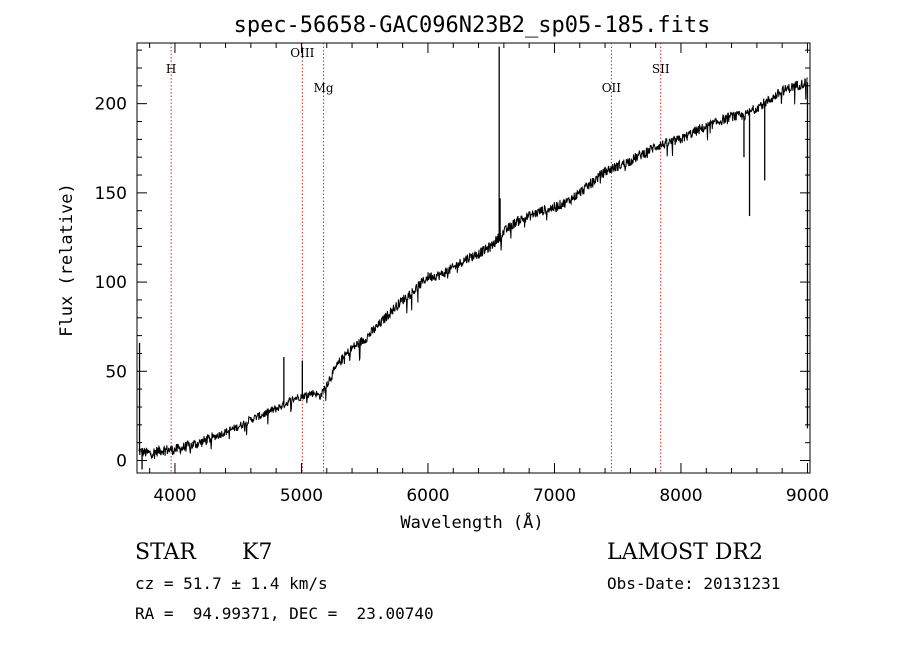 The height and width of the screenshot is (649, 900). I want to click on line-marker-label: OII, so click(612, 88).